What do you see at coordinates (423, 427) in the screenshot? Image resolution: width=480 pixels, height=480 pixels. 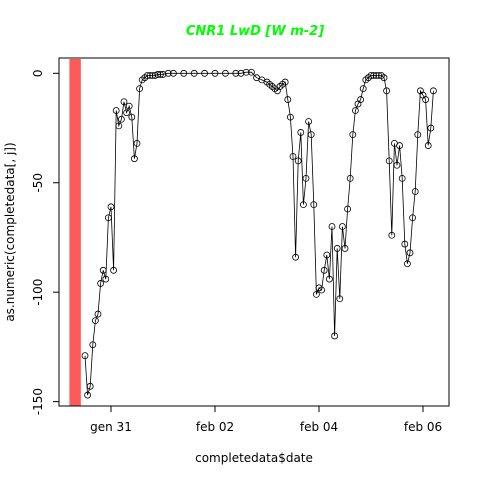 I see `x-tick-label: feb 06` at bounding box center [423, 427].